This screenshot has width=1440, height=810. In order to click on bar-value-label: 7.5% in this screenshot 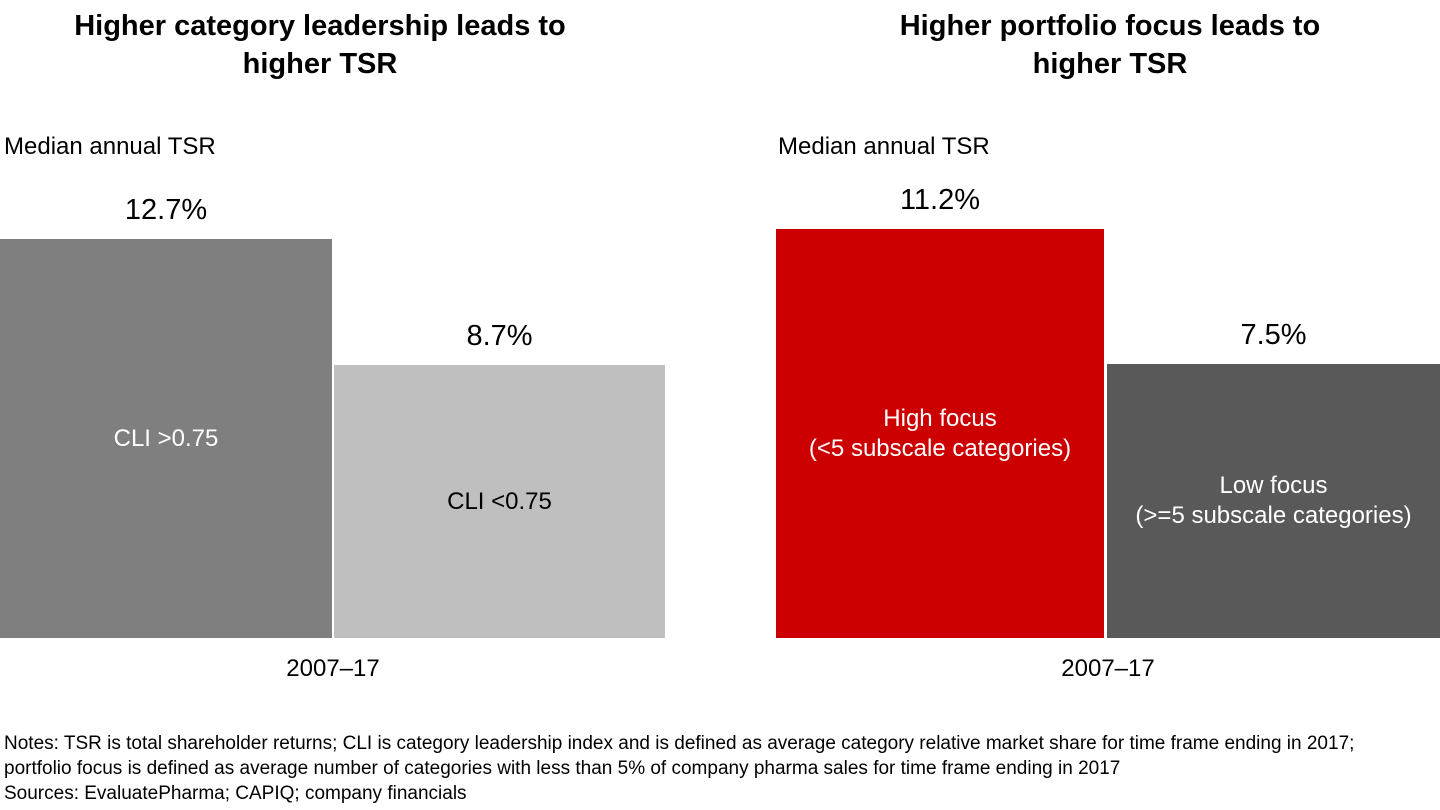, I will do `click(1273, 335)`.